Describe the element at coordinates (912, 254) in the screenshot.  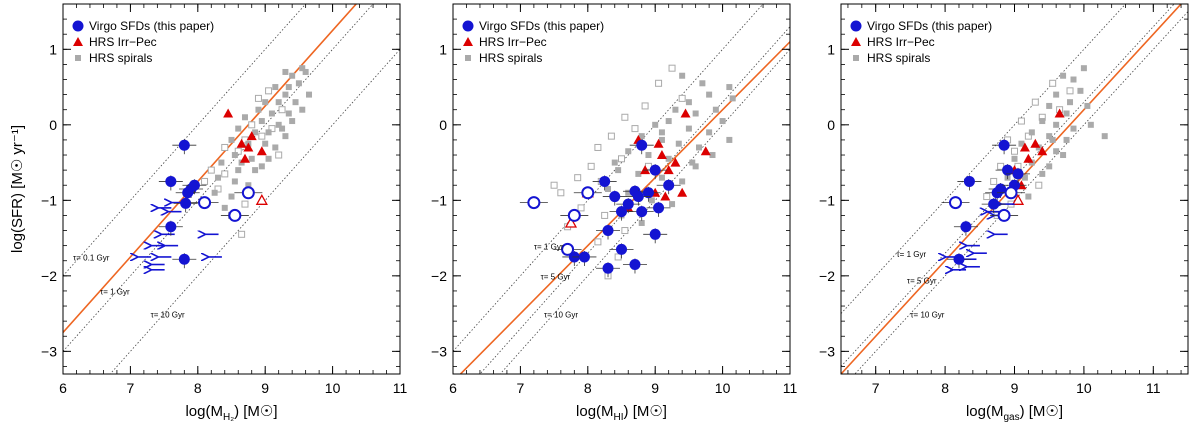
I see `tau-label: τ= 1 Gyr` at that location.